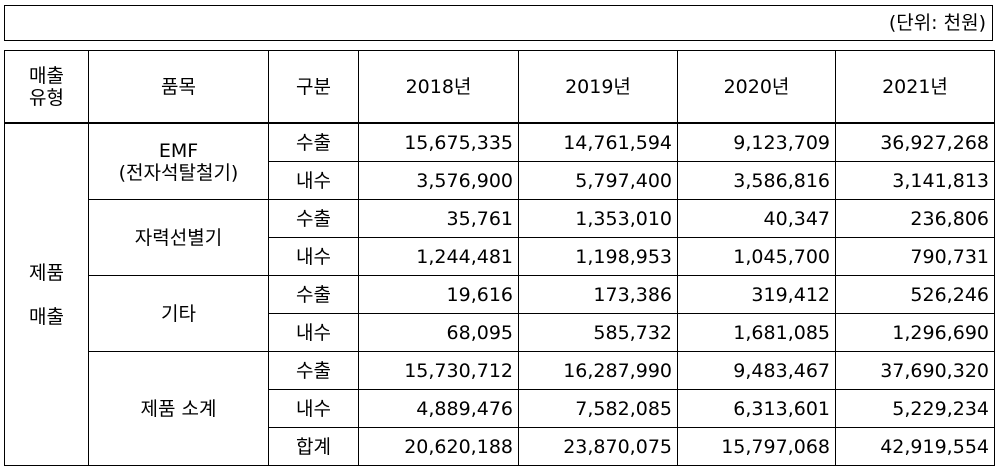  Describe the element at coordinates (915, 218) in the screenshot. I see `value-cell: 236,806` at that location.